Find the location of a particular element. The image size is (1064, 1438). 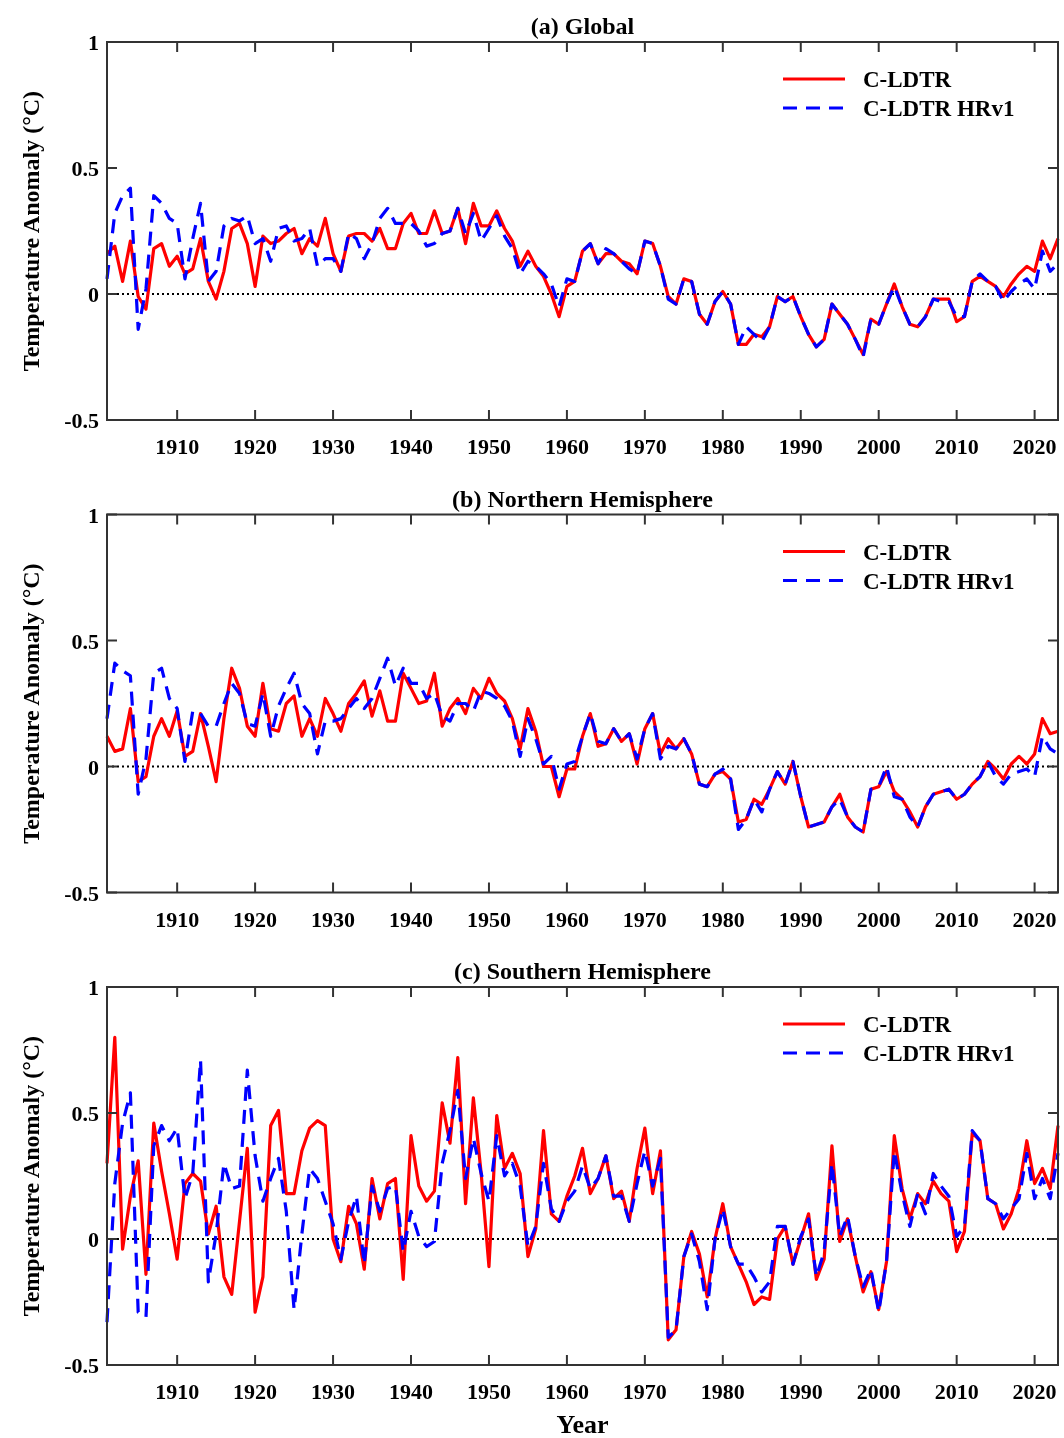

x-axis-title: Year is located at coordinates (582, 1424).